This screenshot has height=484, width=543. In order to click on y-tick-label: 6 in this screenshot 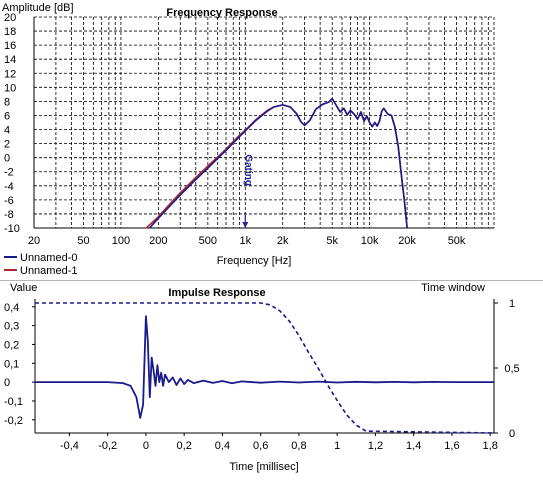, I will do `click(7, 116)`.